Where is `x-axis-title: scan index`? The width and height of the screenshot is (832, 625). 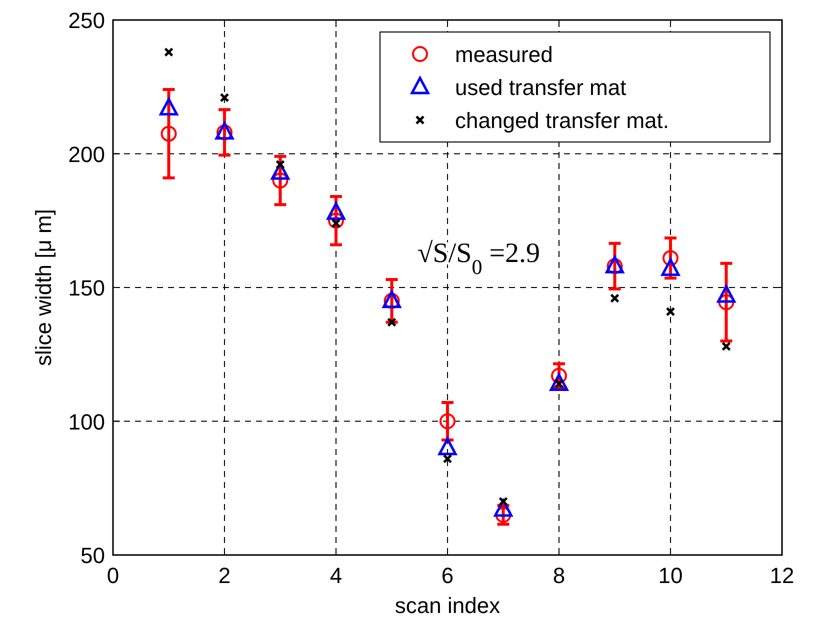 x-axis-title: scan index is located at coordinates (447, 605).